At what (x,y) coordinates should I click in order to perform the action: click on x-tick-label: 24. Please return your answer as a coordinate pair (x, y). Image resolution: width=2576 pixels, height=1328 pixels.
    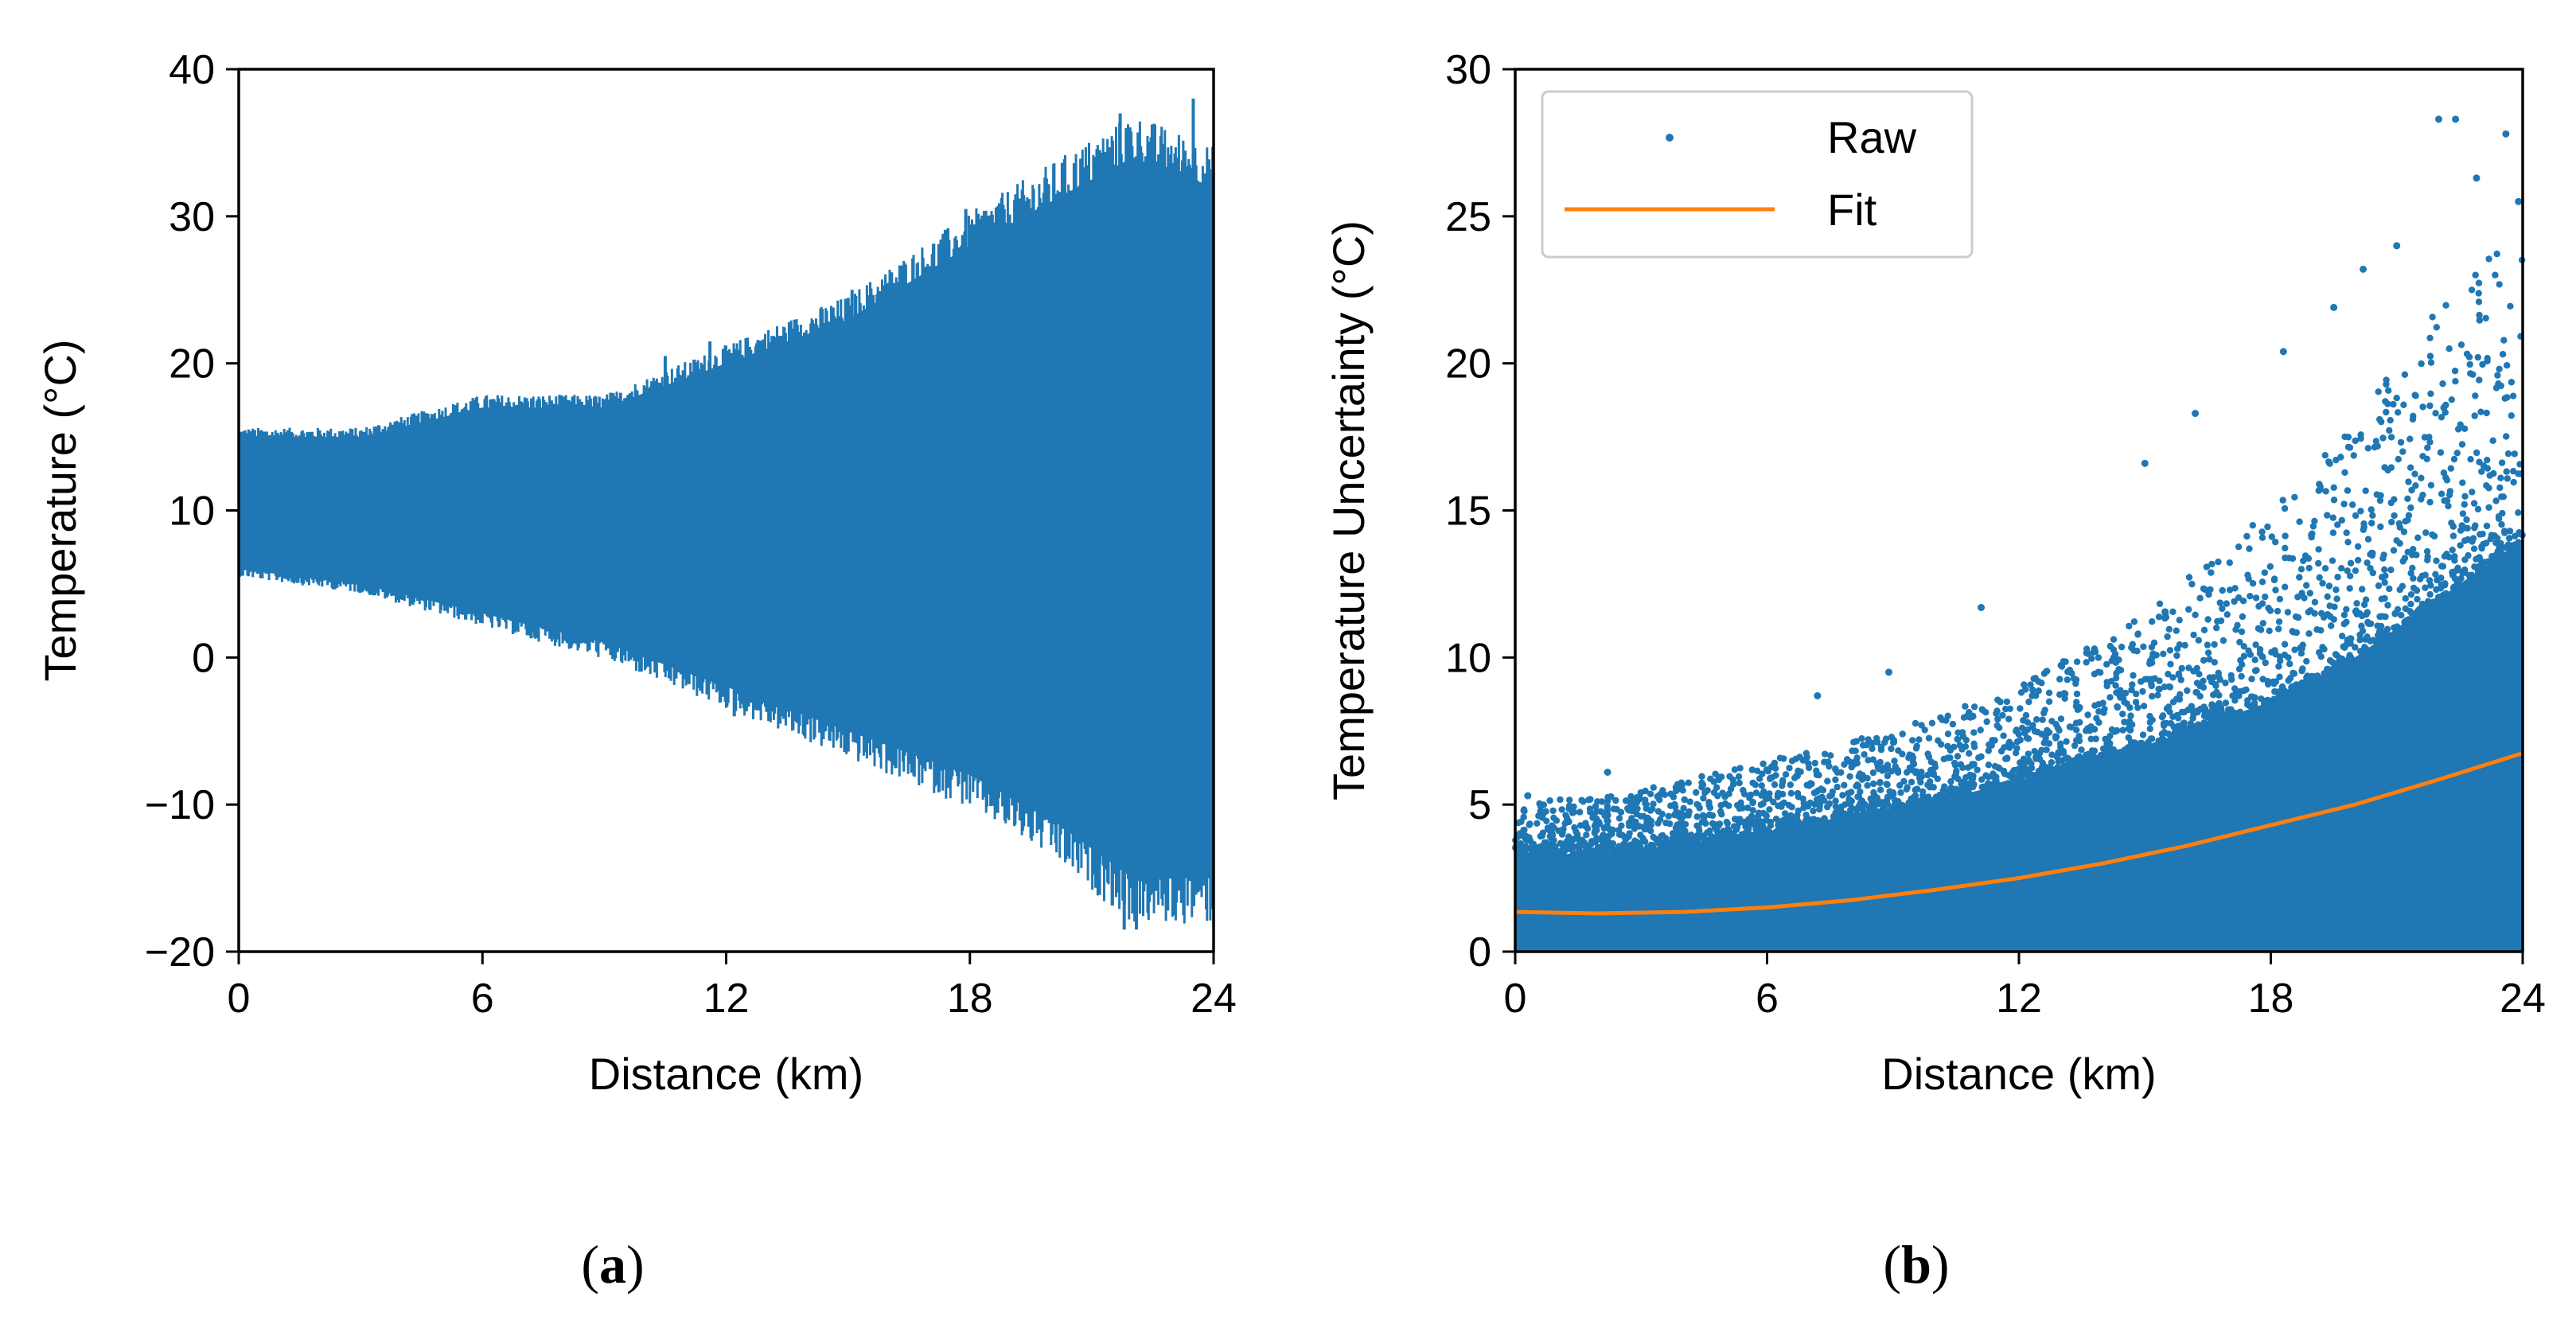
    Looking at the image, I should click on (2523, 999).